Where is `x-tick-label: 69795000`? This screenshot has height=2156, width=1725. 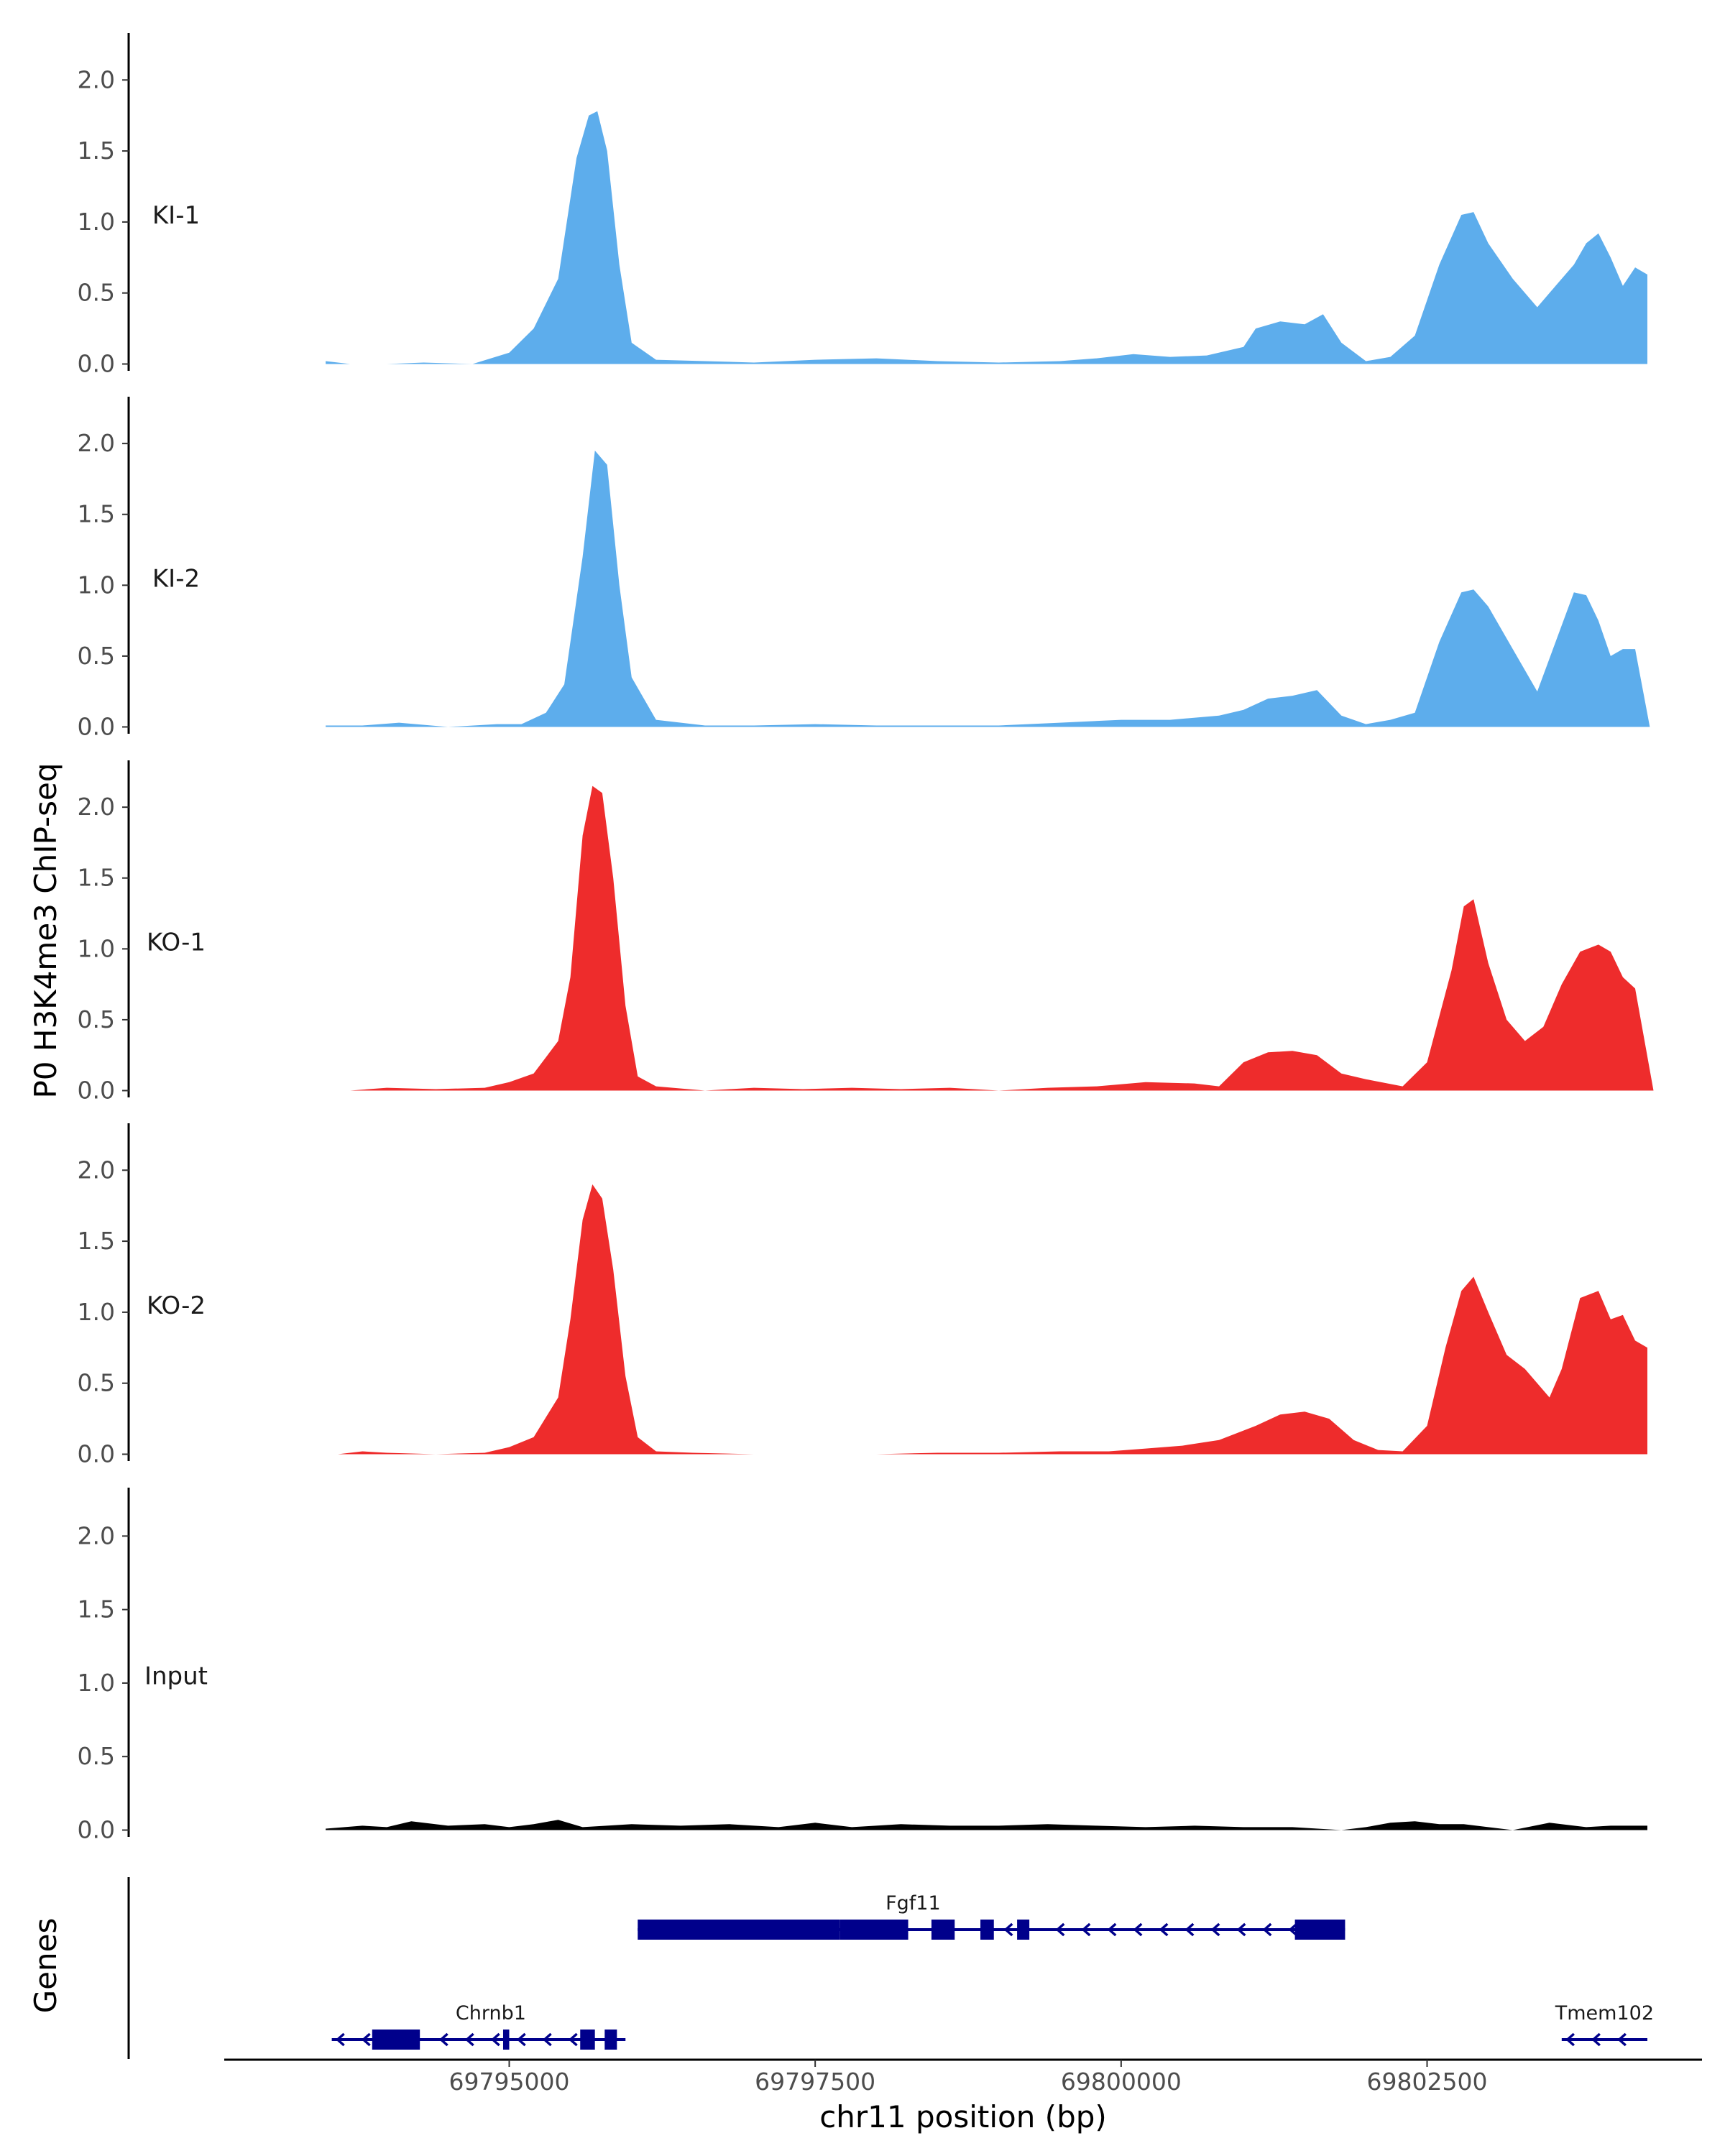 x-tick-label: 69795000 is located at coordinates (509, 2082).